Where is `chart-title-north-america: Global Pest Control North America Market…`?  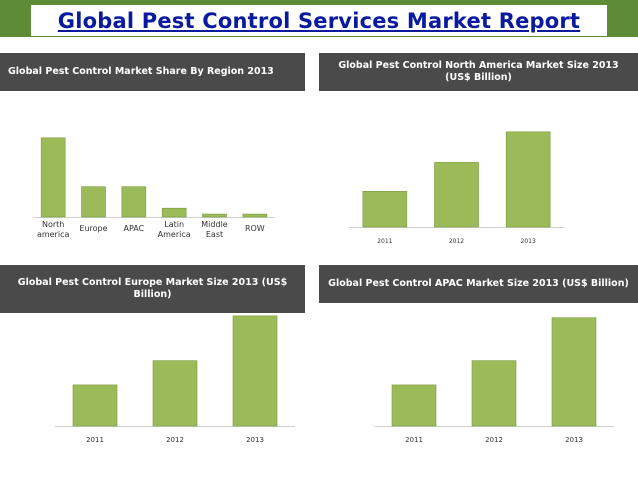 chart-title-north-america: Global Pest Control North America Market… is located at coordinates (478, 71).